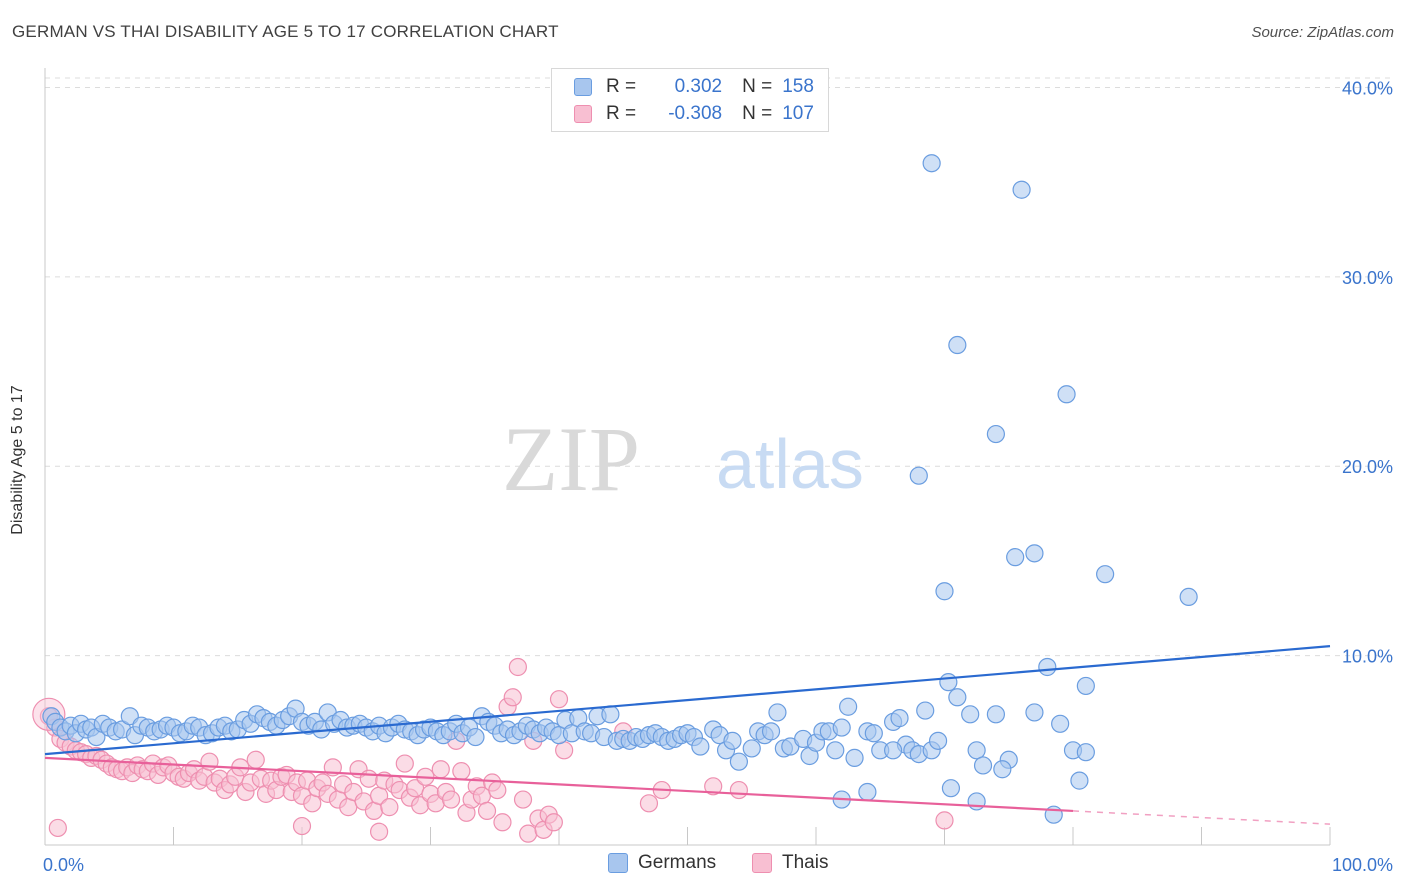 The image size is (1406, 892). I want to click on legend-item-germans: Germans, so click(662, 863).